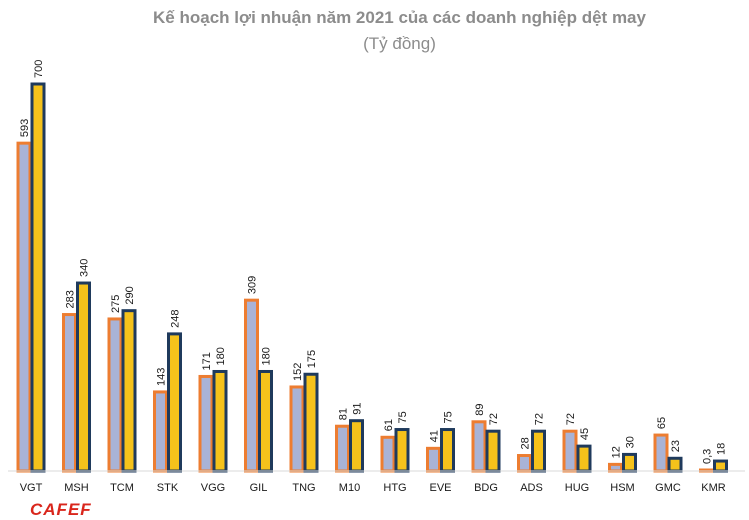  Describe the element at coordinates (486, 488) in the screenshot. I see `x-tick-label-bdg: BDG` at that location.